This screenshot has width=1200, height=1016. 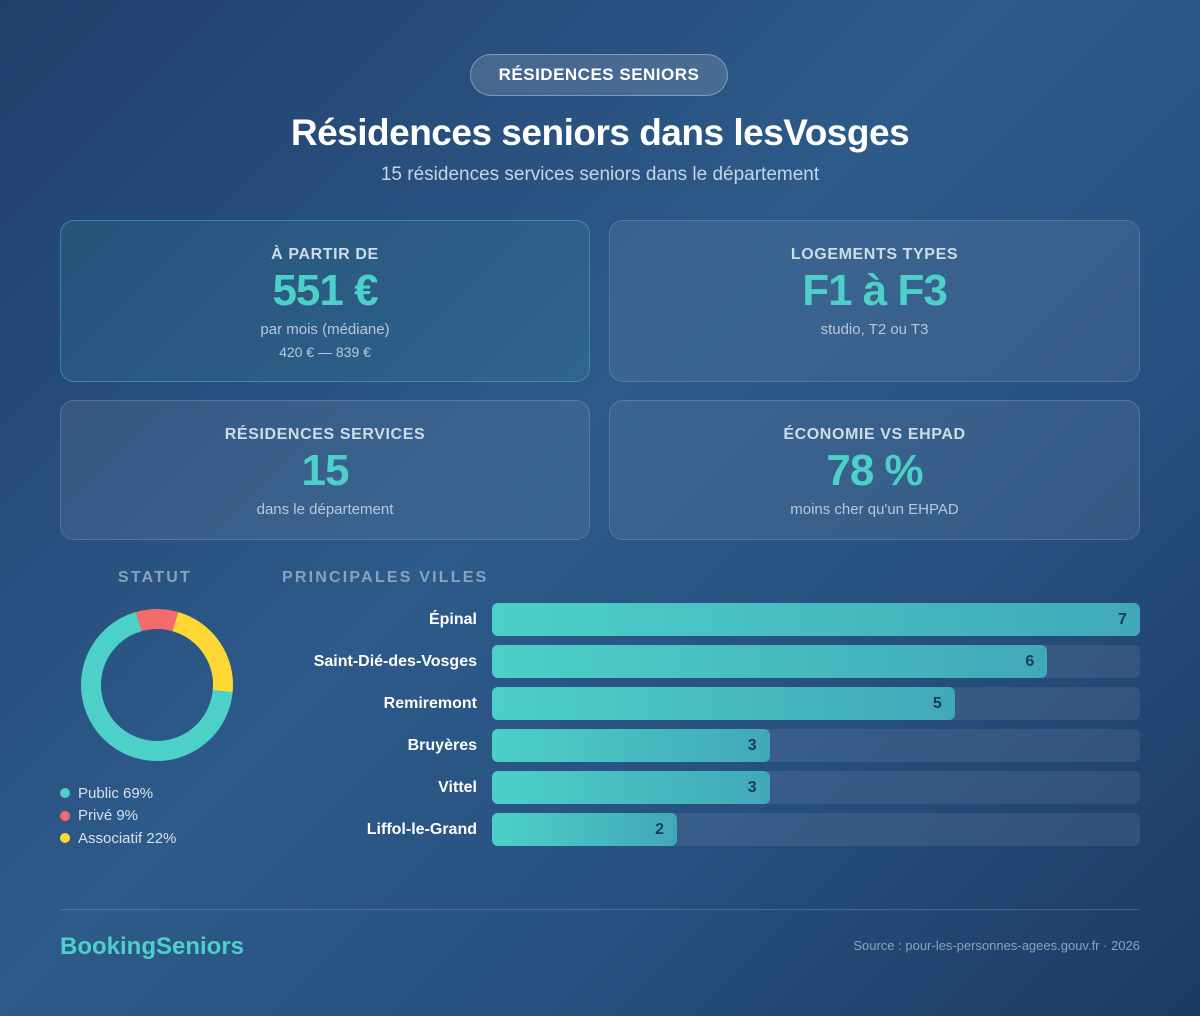 I want to click on bar-track-saint-die-des-vosges: 6, so click(x=816, y=661).